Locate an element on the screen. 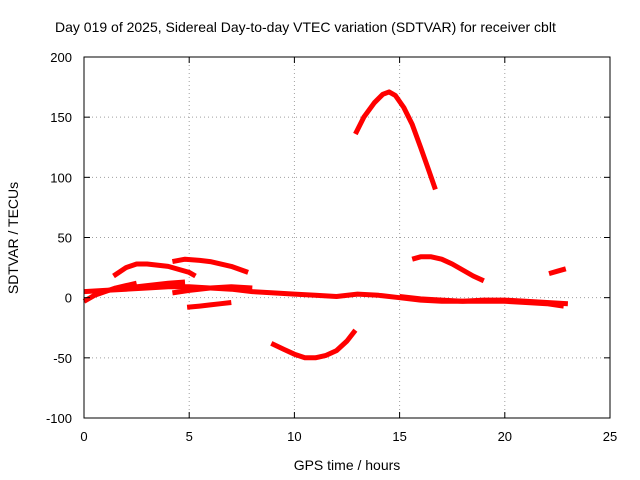 This screenshot has width=640, height=480. series-line-arc-g is located at coordinates (395, 140).